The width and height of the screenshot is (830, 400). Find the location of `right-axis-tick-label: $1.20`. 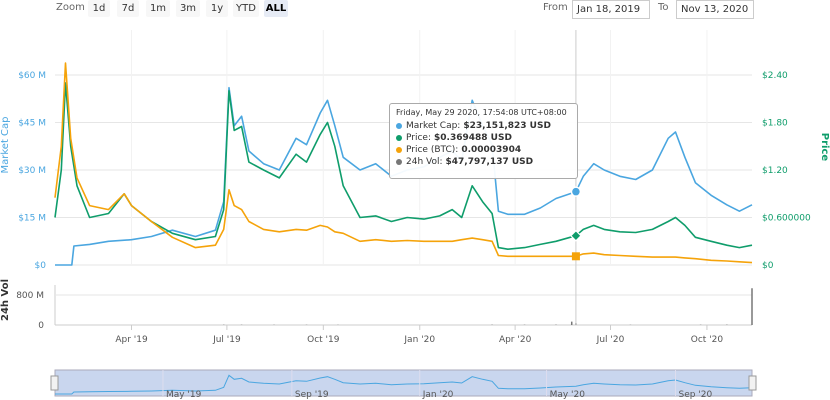

right-axis-tick-label: $1.20 is located at coordinates (775, 171).